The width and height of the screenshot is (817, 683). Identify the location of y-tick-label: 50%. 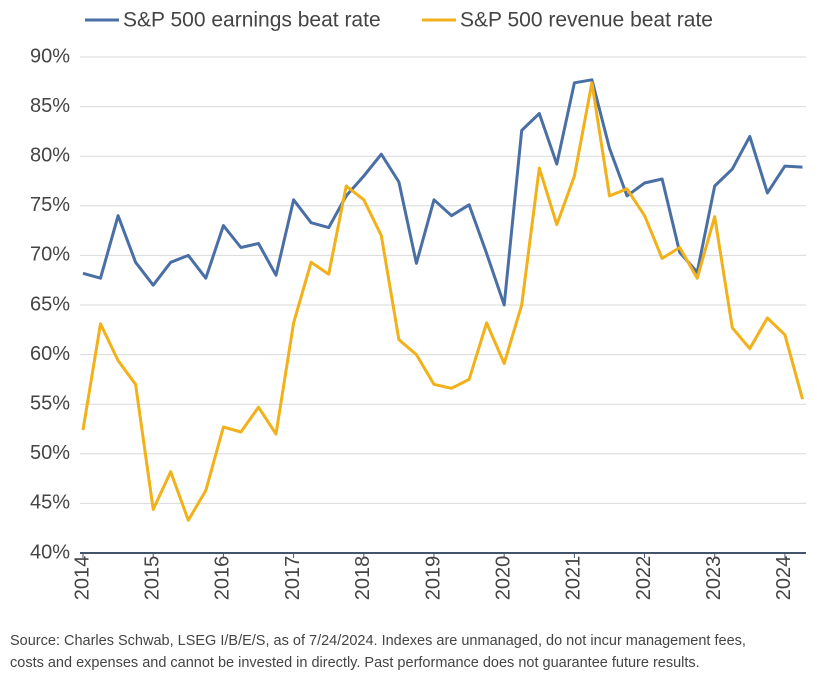
(50, 453).